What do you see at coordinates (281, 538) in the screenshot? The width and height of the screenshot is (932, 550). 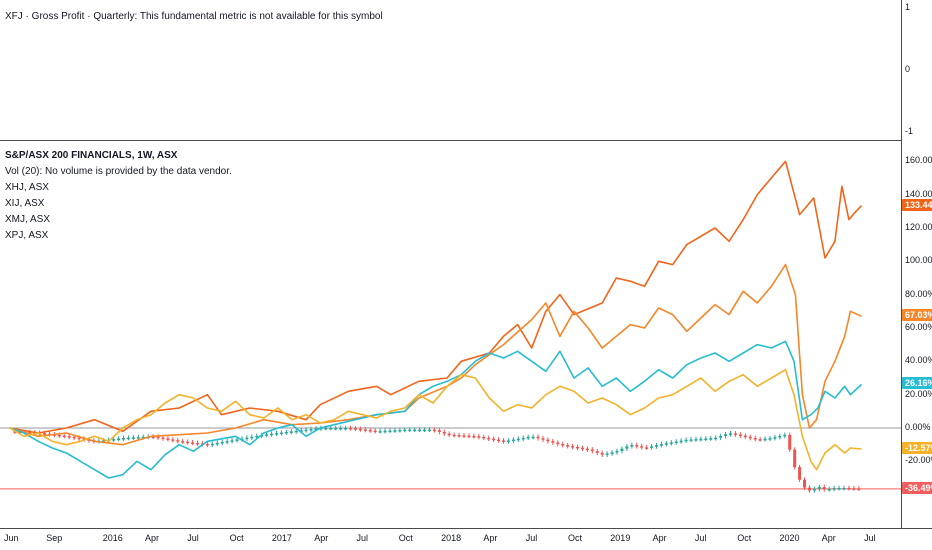 I see `time-axis-tick: 2017` at bounding box center [281, 538].